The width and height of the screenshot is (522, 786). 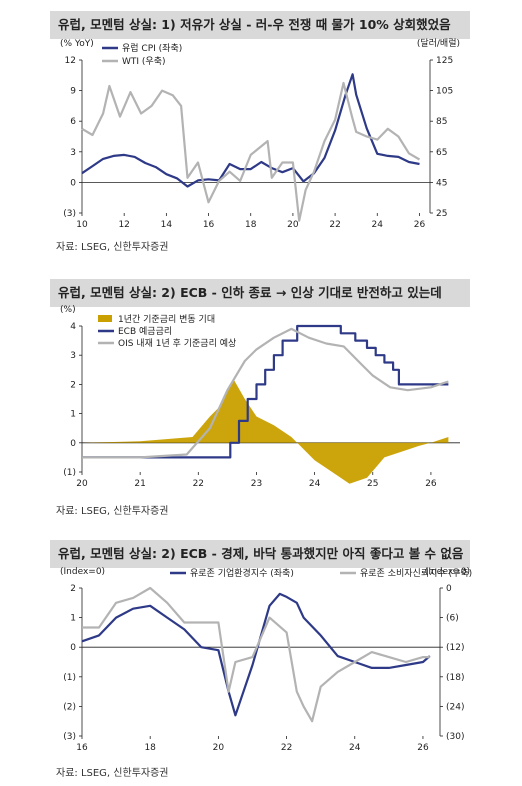 I want to click on x-tick-label: 21, so click(x=139, y=484).